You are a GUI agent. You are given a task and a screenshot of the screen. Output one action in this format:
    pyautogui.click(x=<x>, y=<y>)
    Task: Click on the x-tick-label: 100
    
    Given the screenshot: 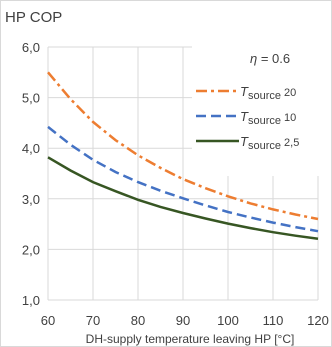 What is the action you would take?
    pyautogui.click(x=228, y=320)
    